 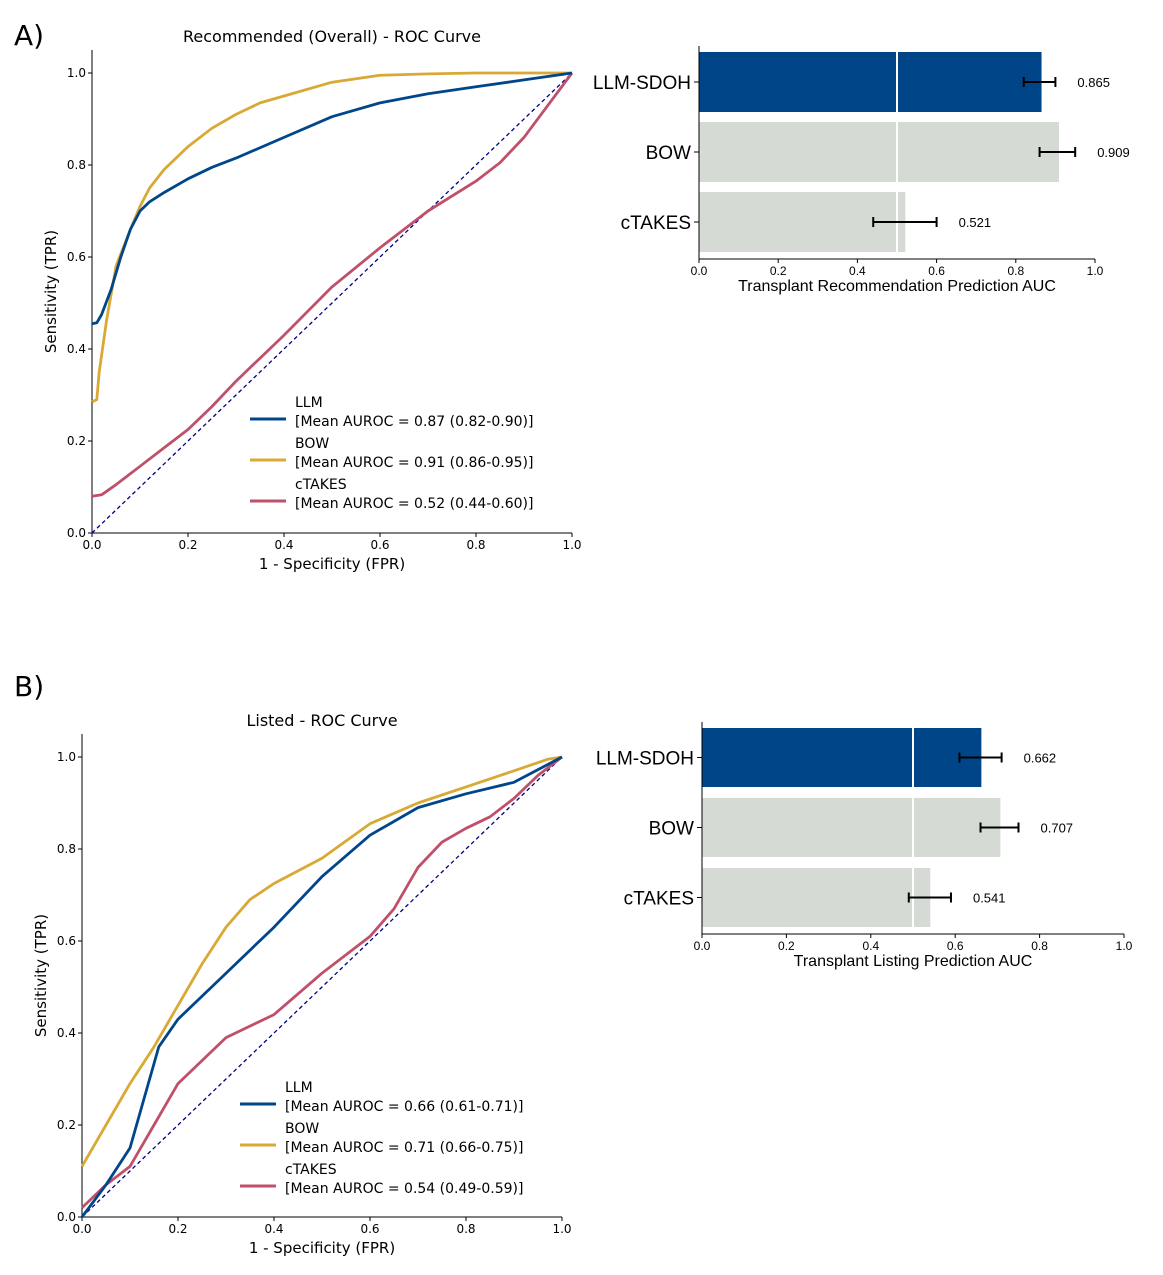 I want to click on roc-line-llm, so click(x=332, y=198).